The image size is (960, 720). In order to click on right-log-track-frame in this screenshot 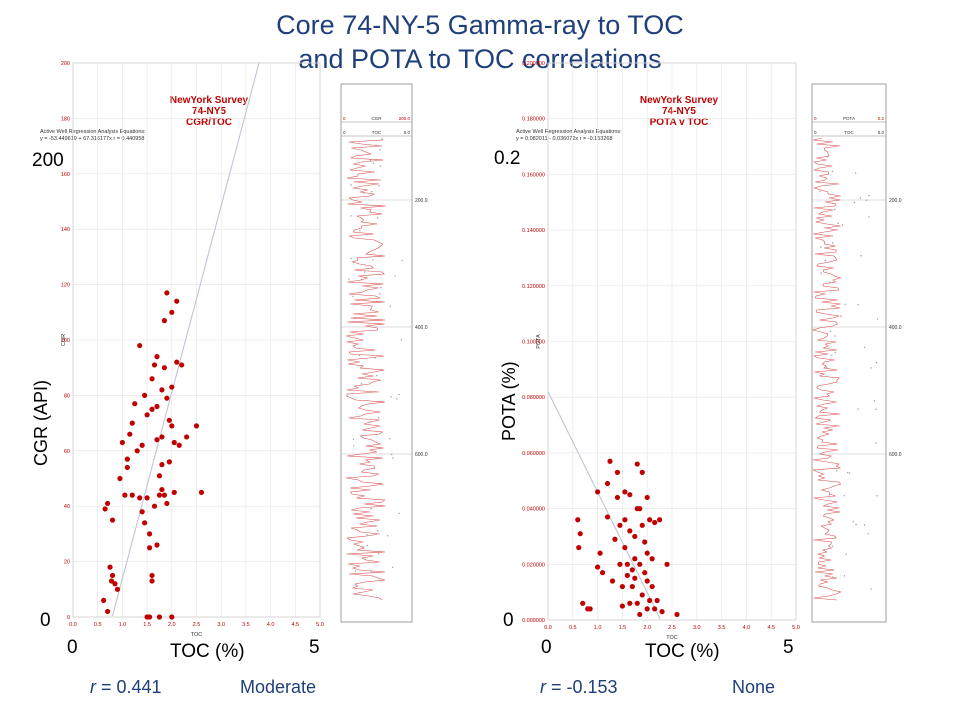, I will do `click(849, 353)`.